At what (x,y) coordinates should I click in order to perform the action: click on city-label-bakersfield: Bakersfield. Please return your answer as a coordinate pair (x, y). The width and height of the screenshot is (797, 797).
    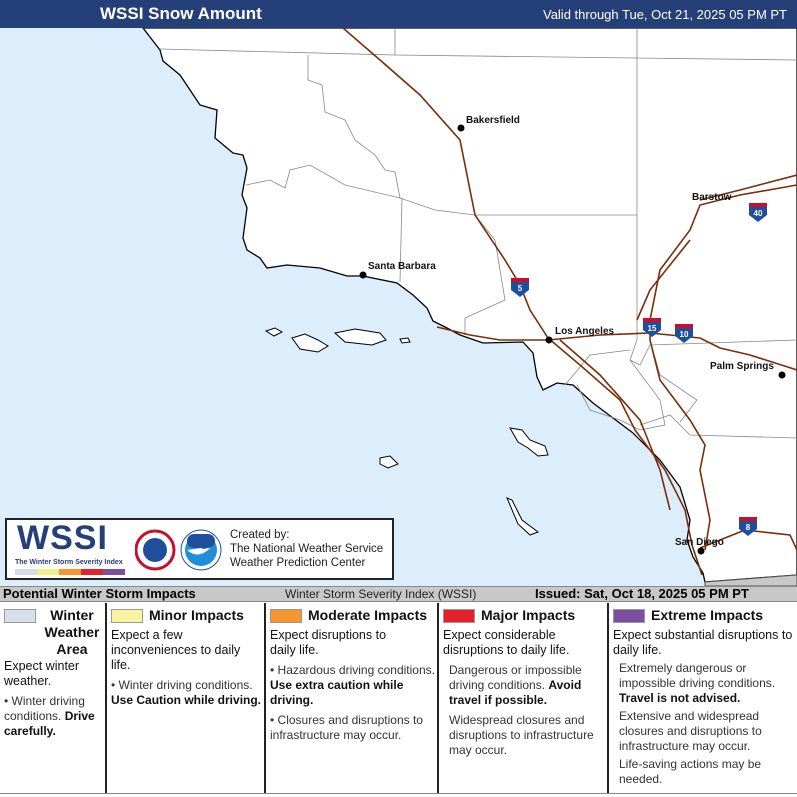
    Looking at the image, I should click on (493, 120).